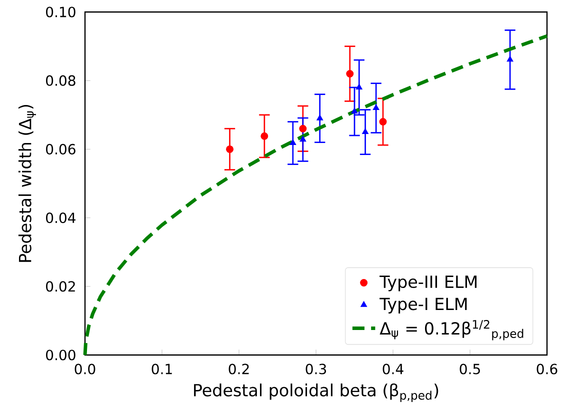 The height and width of the screenshot is (408, 569). What do you see at coordinates (162, 369) in the screenshot?
I see `x-tick-label: 0.1` at bounding box center [162, 369].